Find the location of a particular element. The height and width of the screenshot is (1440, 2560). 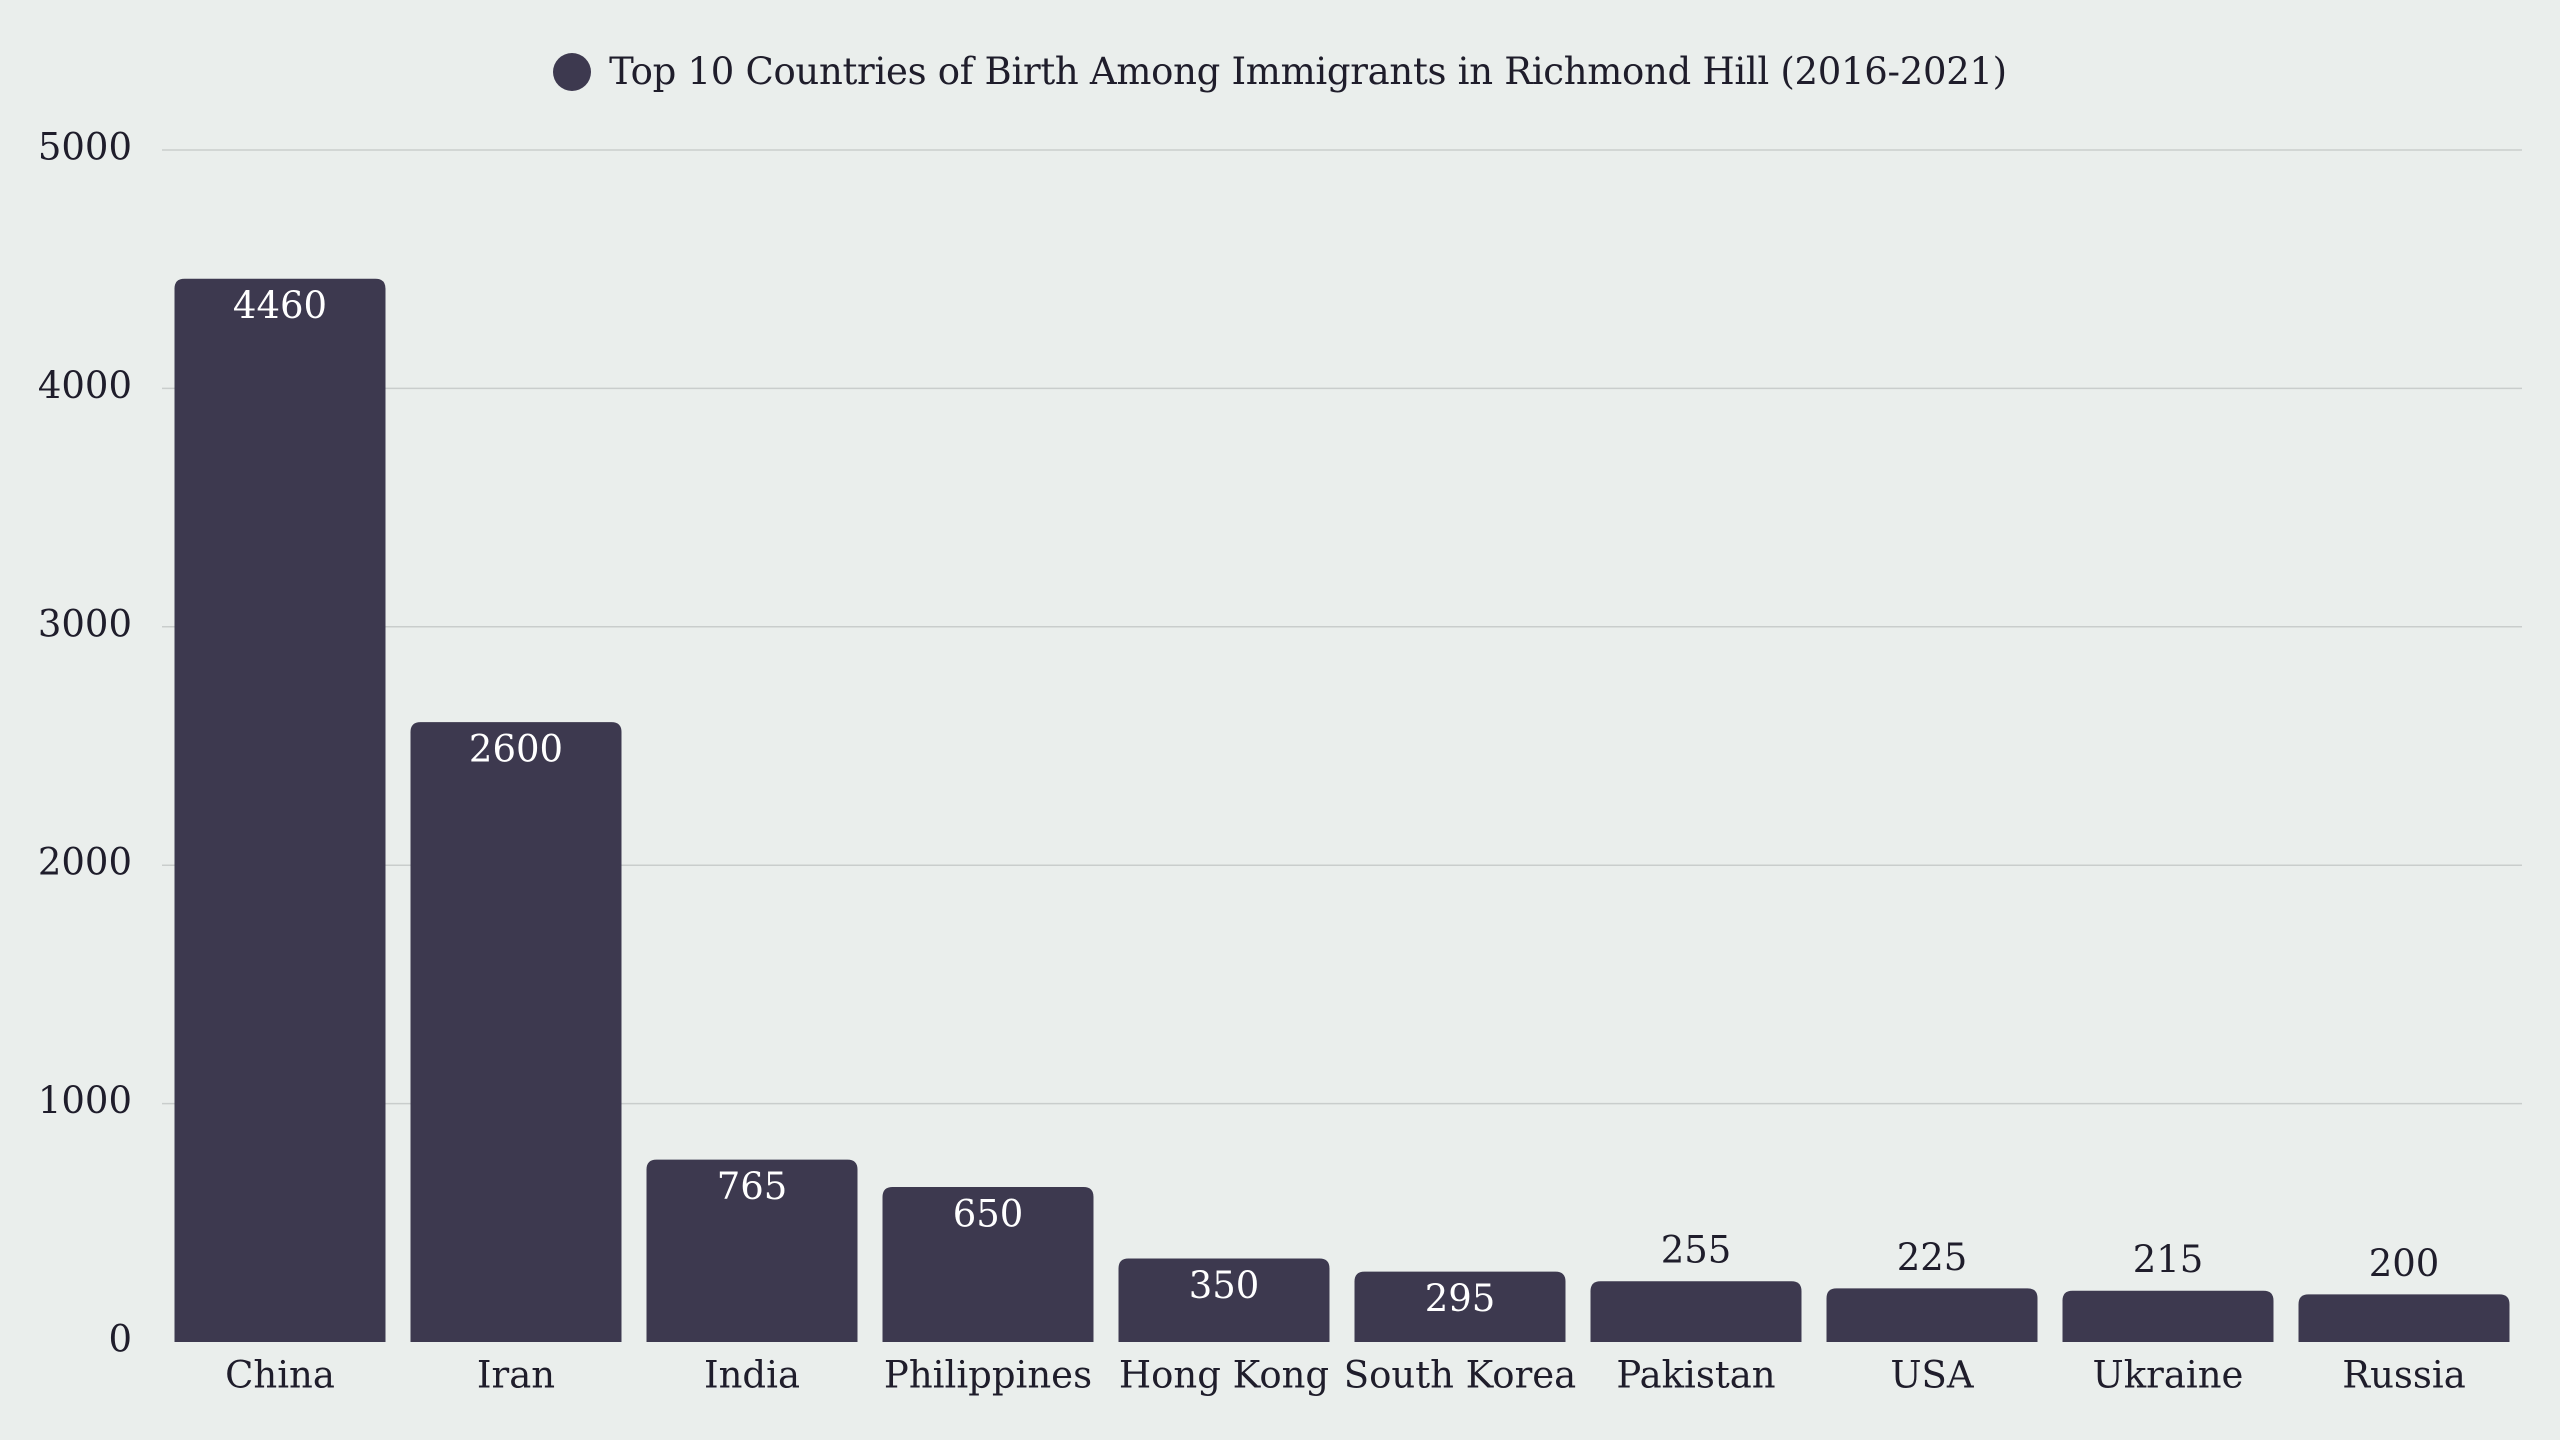

data-label: 4460 is located at coordinates (280, 305).